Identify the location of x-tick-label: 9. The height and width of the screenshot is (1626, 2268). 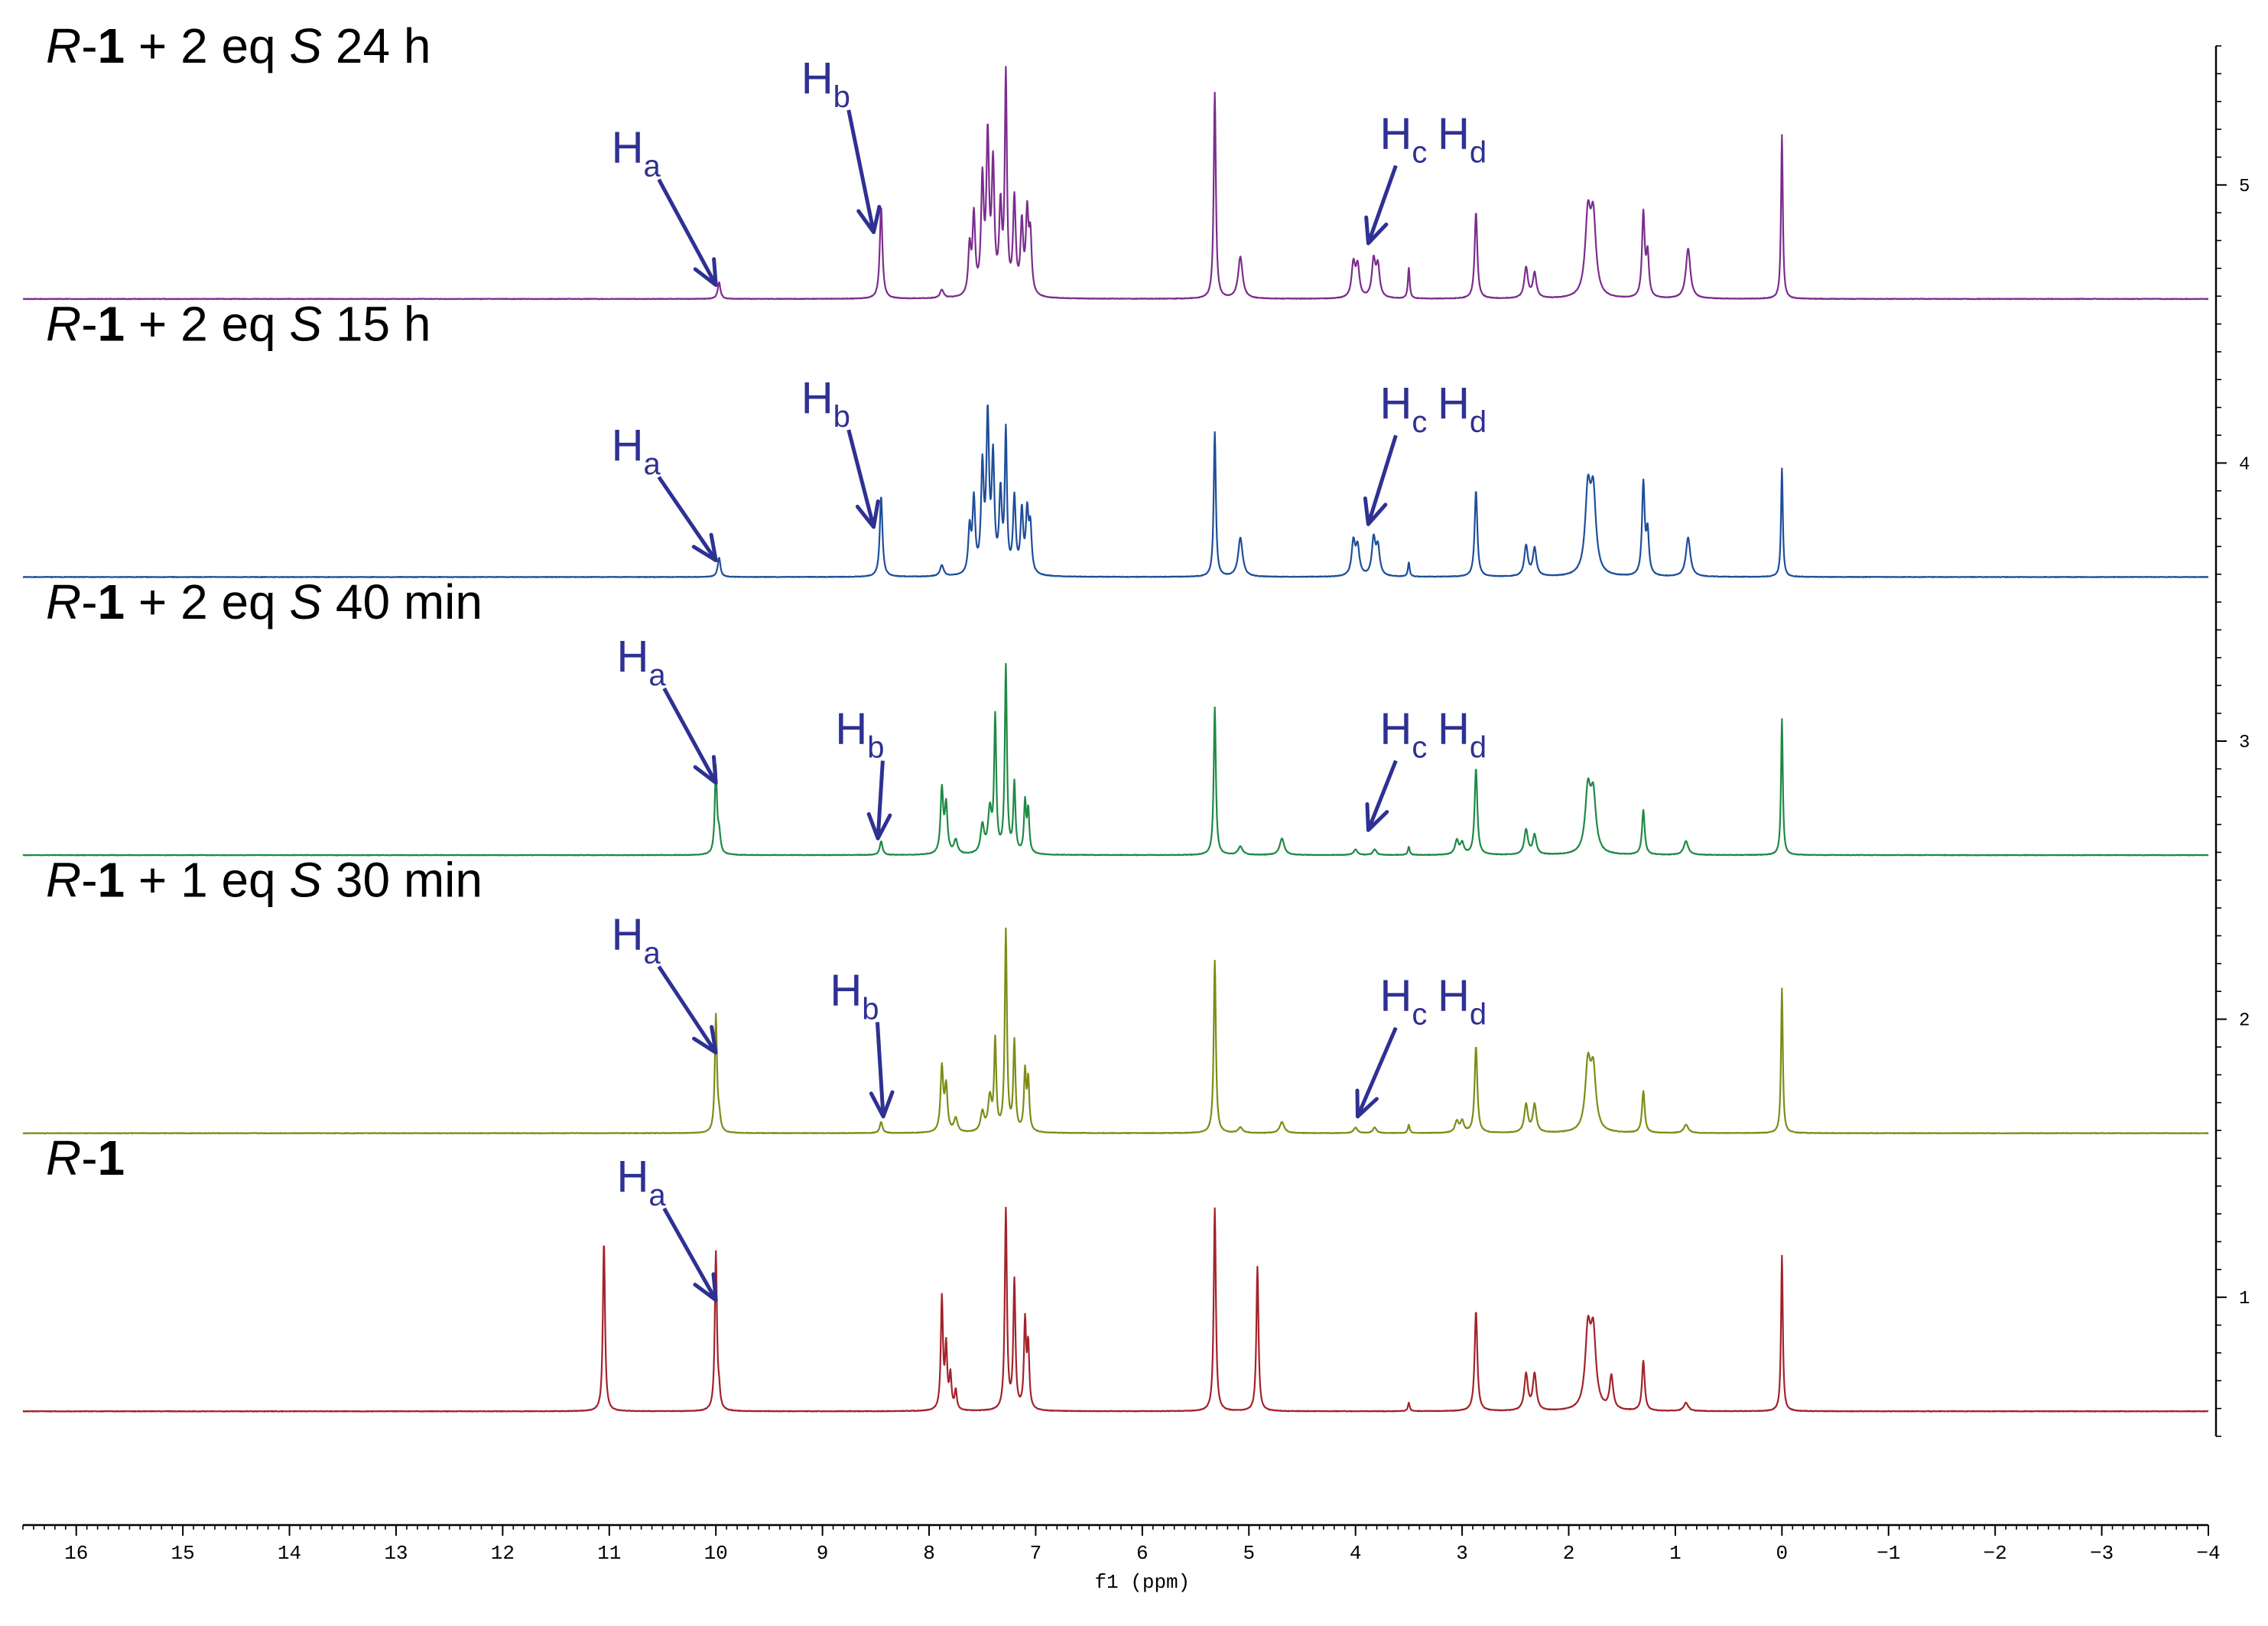
(823, 1553).